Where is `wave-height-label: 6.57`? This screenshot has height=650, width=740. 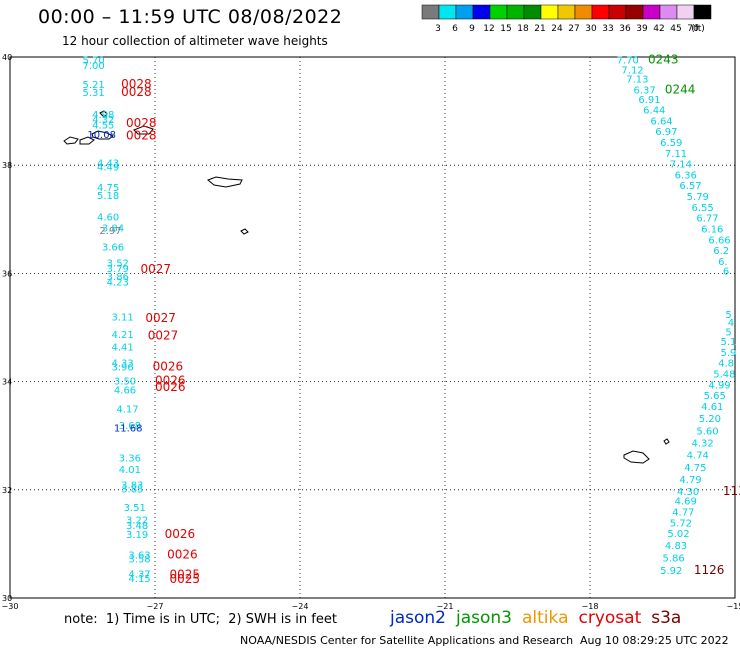
wave-height-label: 6.57 is located at coordinates (690, 186).